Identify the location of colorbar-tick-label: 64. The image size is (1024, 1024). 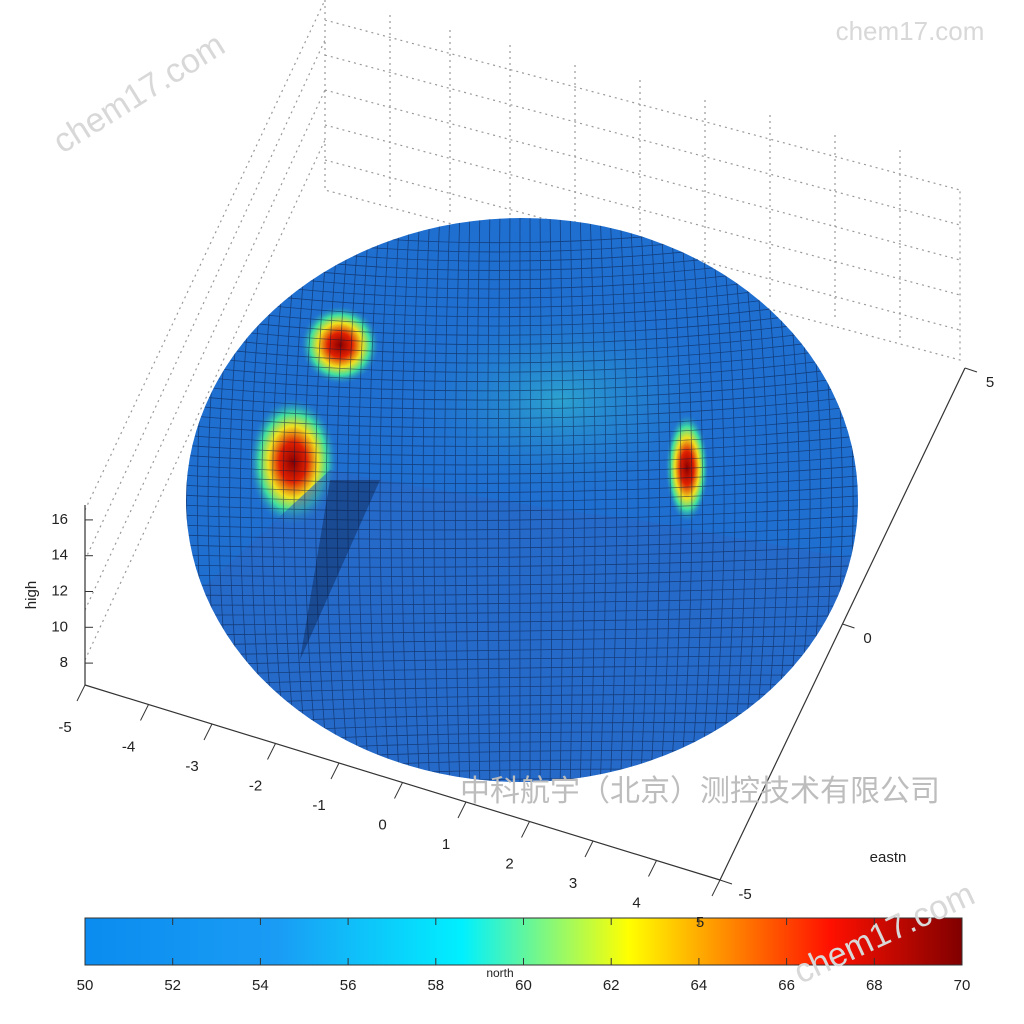
(699, 985).